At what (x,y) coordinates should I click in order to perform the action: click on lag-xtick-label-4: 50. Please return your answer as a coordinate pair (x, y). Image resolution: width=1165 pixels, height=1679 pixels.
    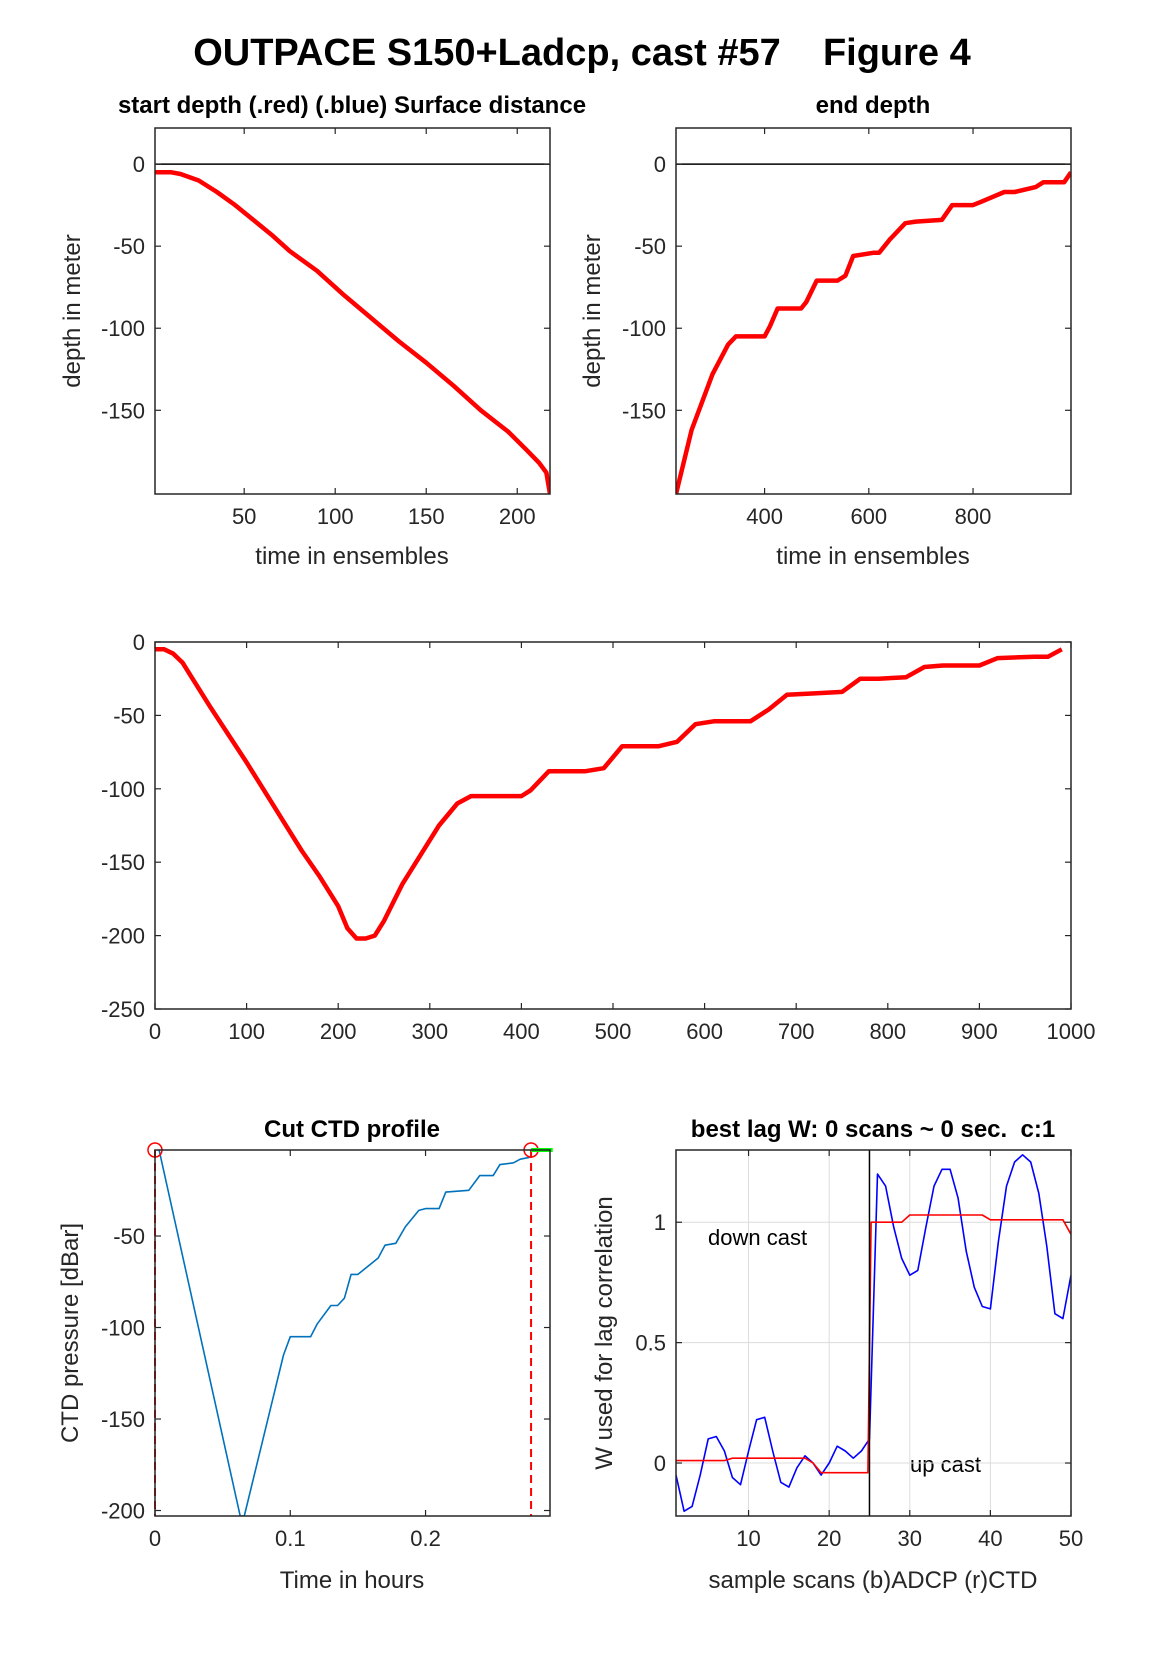
    Looking at the image, I should click on (1071, 1538).